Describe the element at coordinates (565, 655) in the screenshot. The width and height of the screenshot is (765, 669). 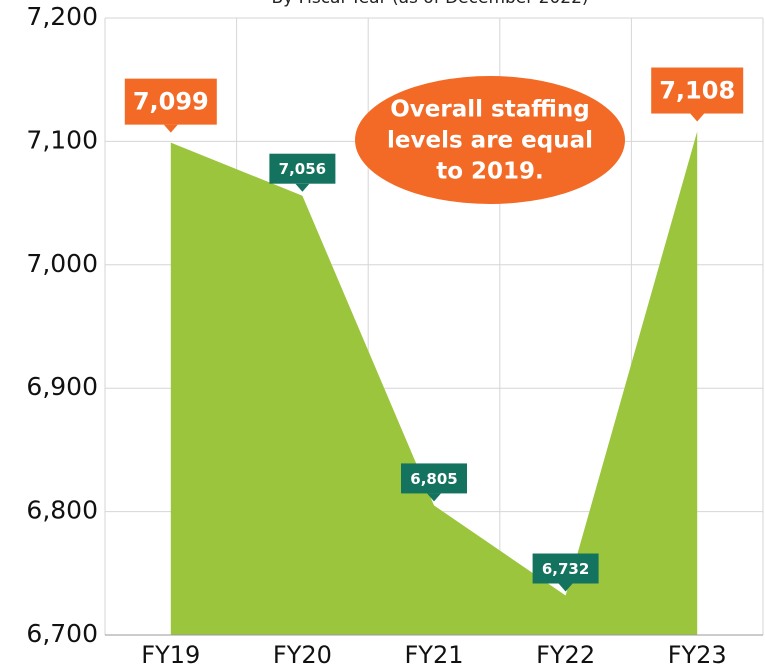
I see `x-tick-label: FY22` at that location.